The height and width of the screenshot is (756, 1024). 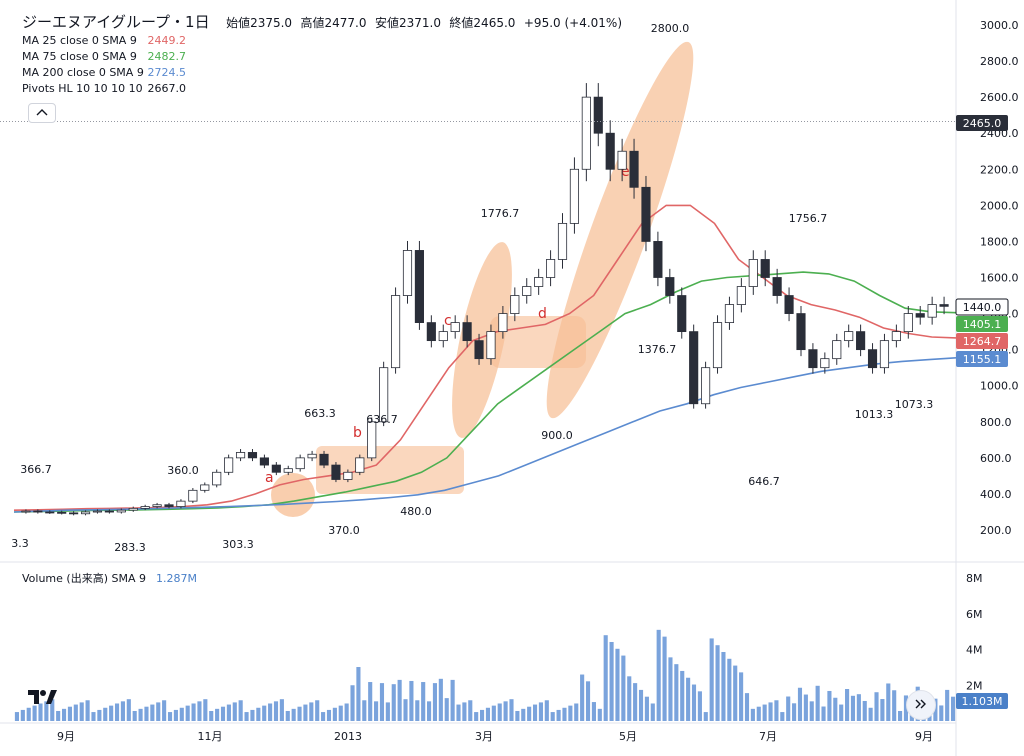 I want to click on price-badge-text: 1264.7, so click(x=982, y=341).